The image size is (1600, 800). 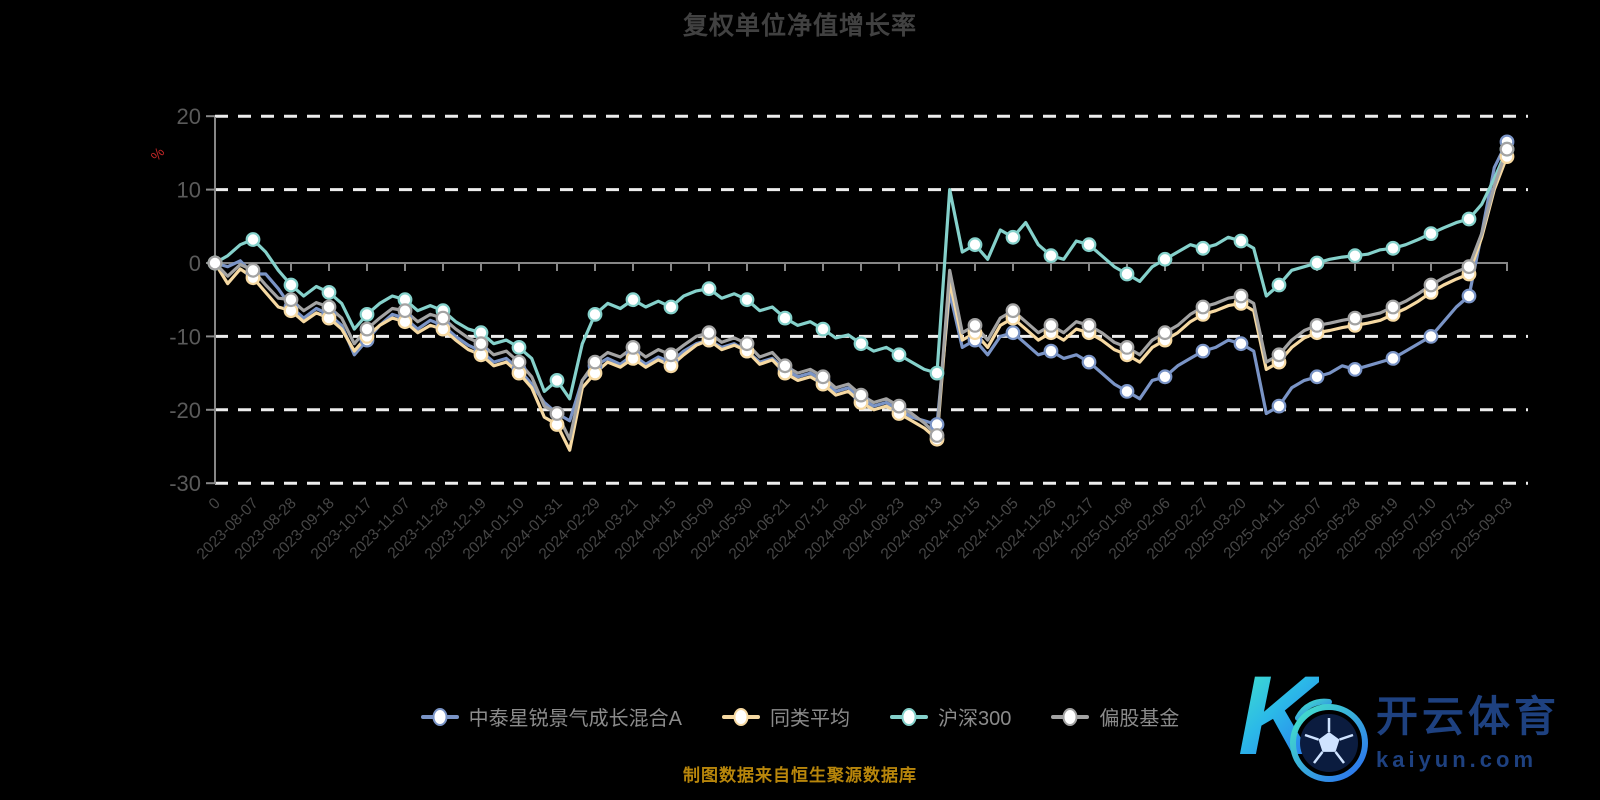 I want to click on legend-item-fund-a: 中泰星锐景气成长混合A, so click(x=551, y=716).